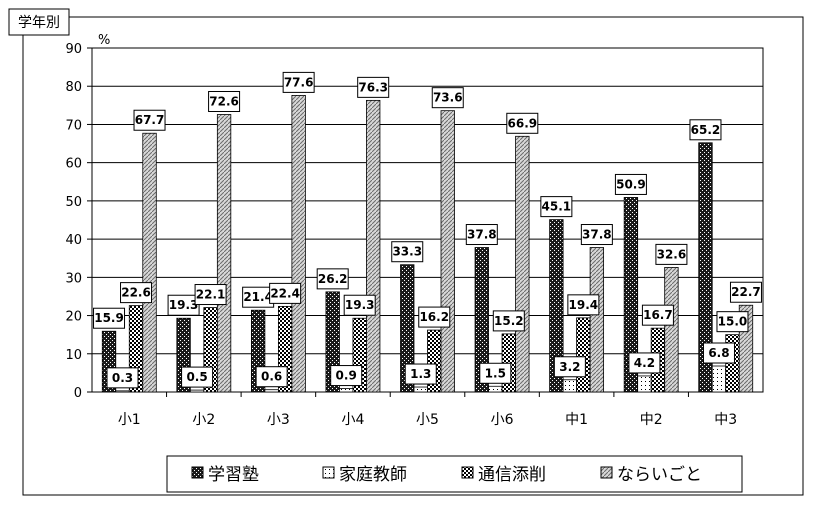  I want to click on data-label: 3.2, so click(569, 367).